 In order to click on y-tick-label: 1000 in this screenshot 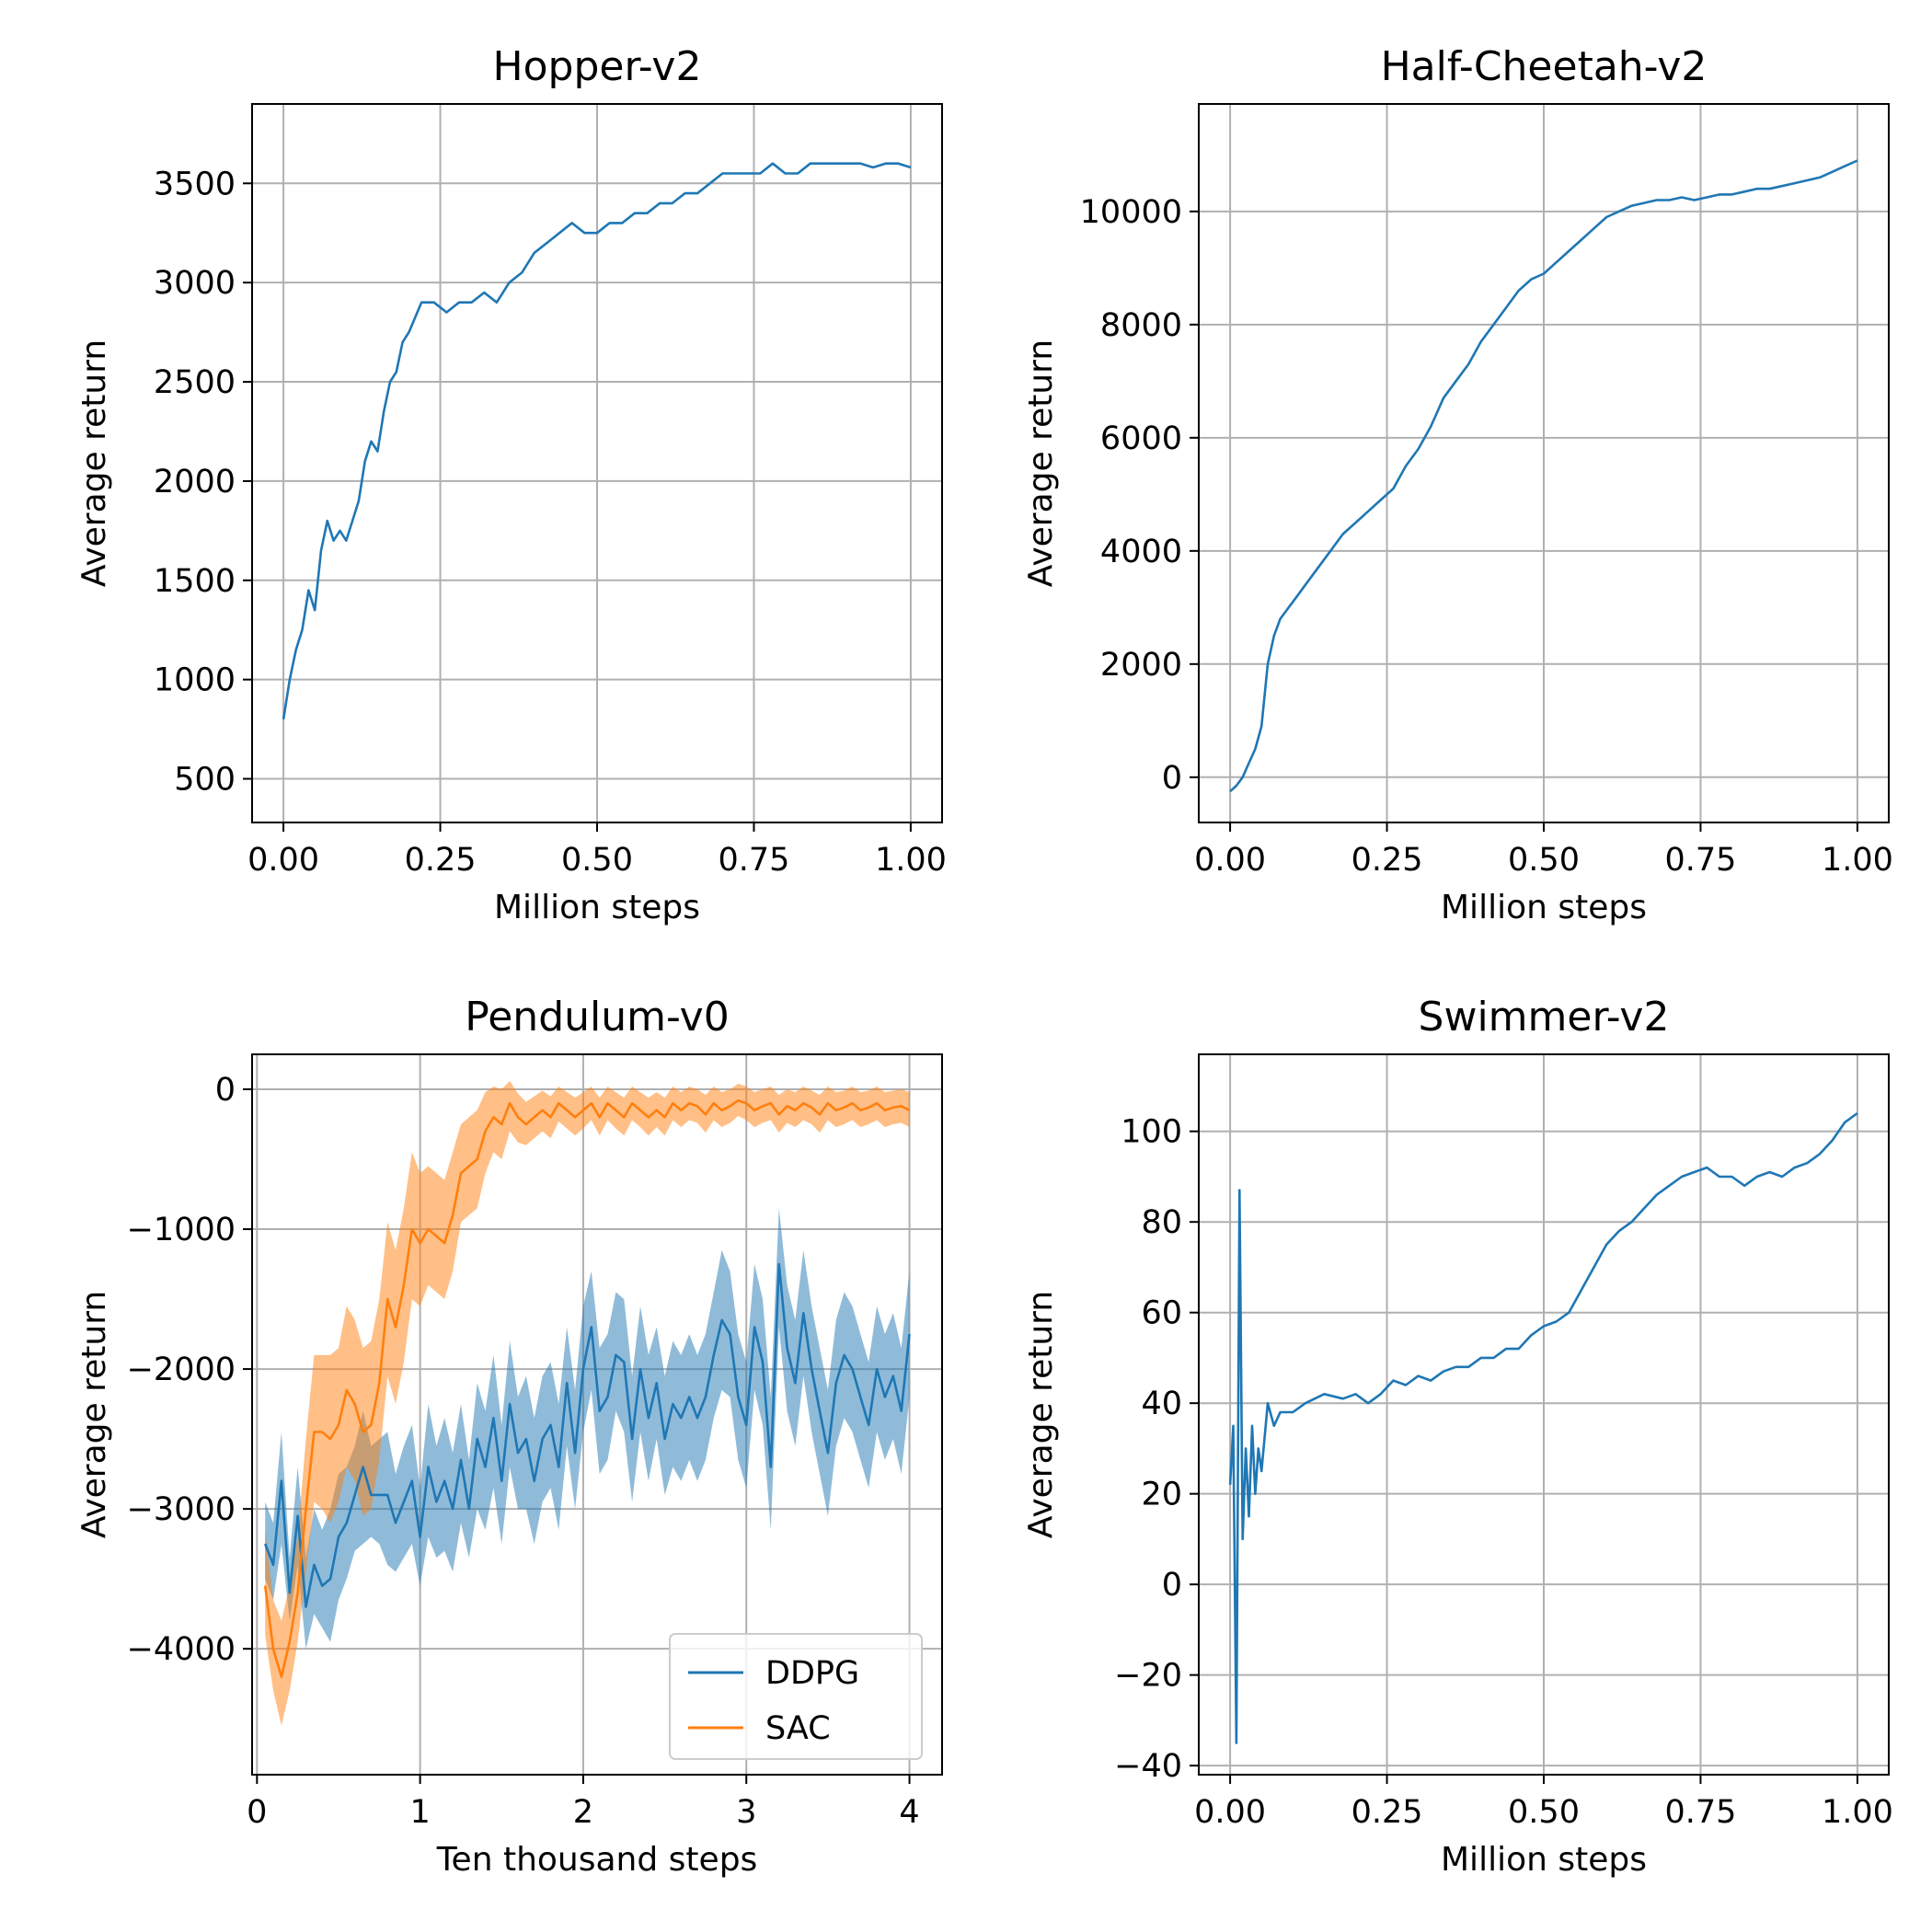, I will do `click(195, 680)`.